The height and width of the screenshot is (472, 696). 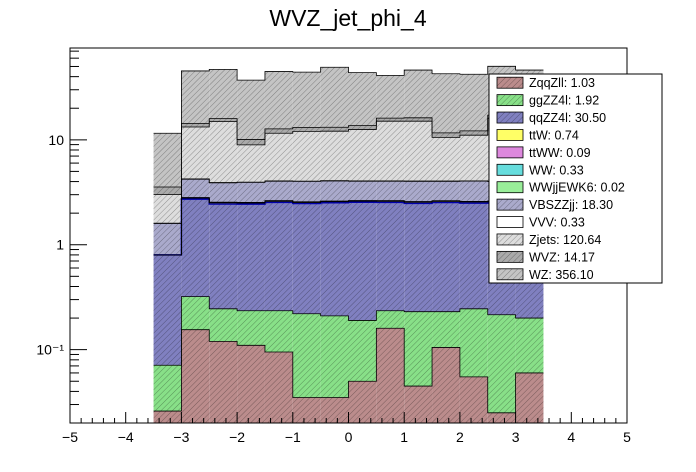 What do you see at coordinates (510, 83) in the screenshot?
I see `legend-swatch-hatch-ZqqZll` at bounding box center [510, 83].